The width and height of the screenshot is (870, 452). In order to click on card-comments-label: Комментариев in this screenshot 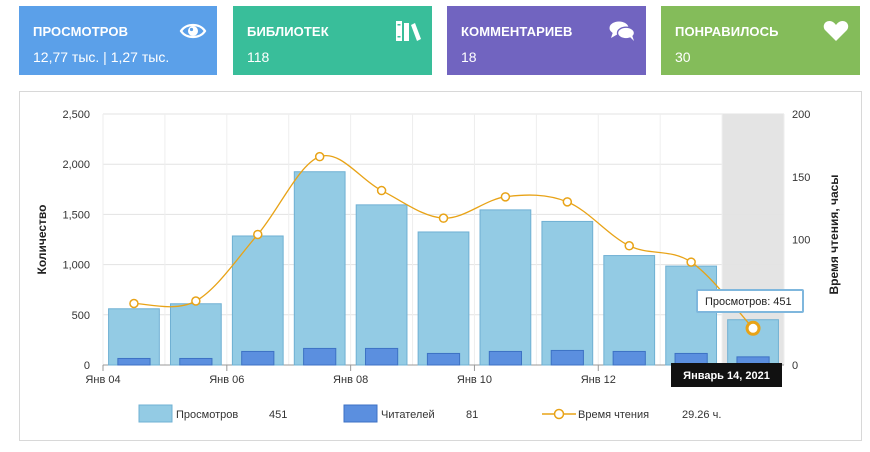, I will do `click(517, 31)`.